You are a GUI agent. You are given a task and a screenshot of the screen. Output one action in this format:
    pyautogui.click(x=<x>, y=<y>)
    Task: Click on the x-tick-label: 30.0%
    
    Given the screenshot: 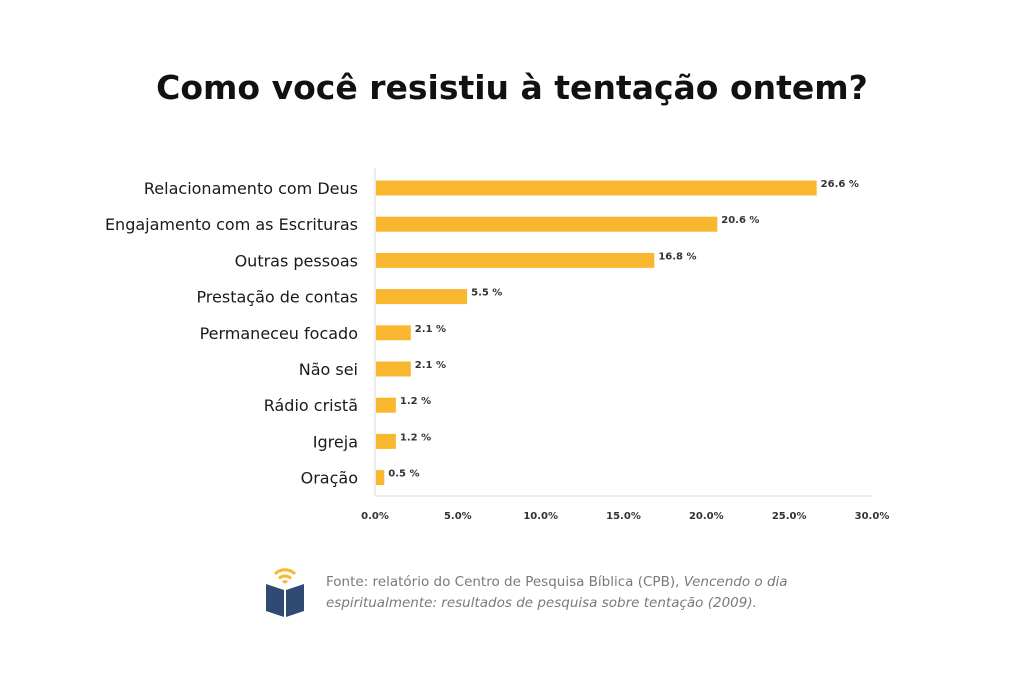 What is the action you would take?
    pyautogui.click(x=872, y=516)
    